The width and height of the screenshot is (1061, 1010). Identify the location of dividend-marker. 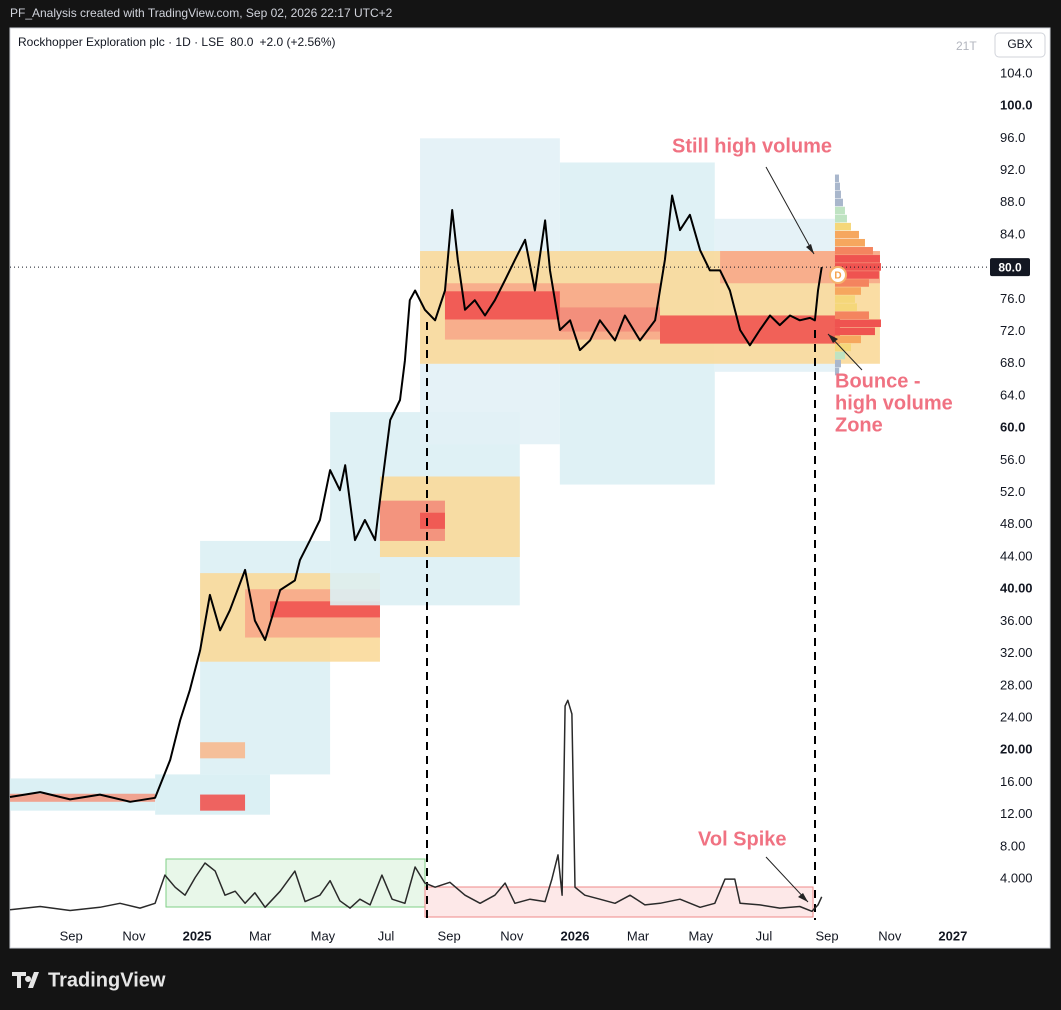
(838, 275).